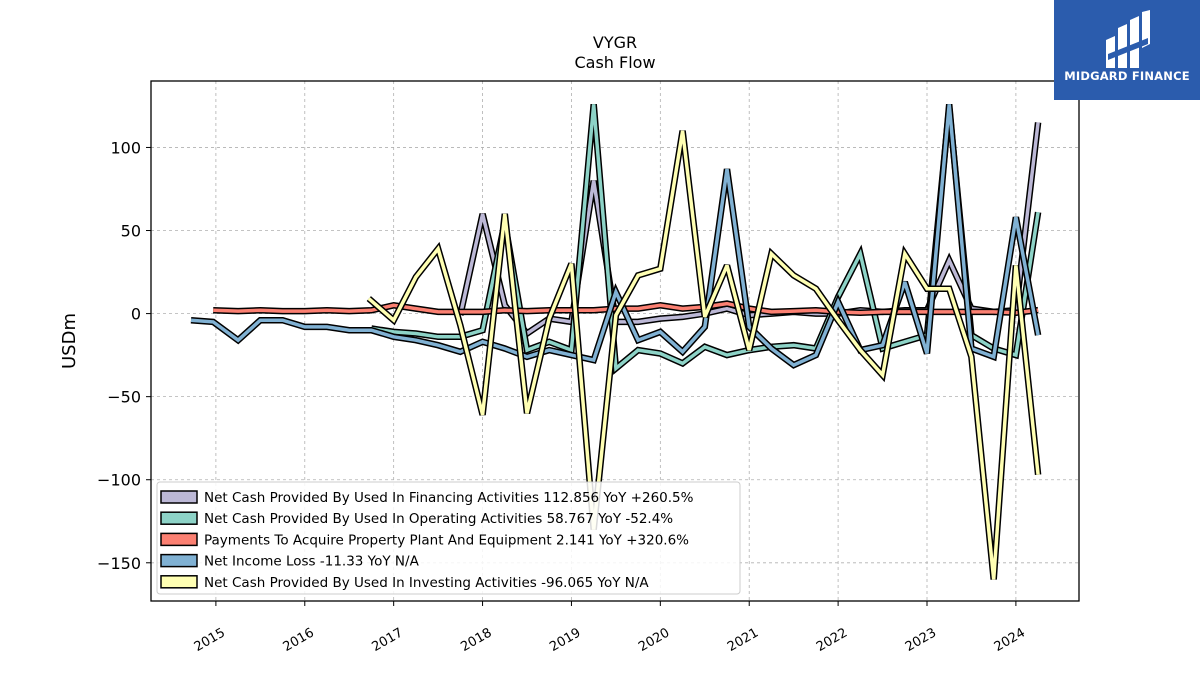  Describe the element at coordinates (124, 397) in the screenshot. I see `y-tick-label: −50` at that location.